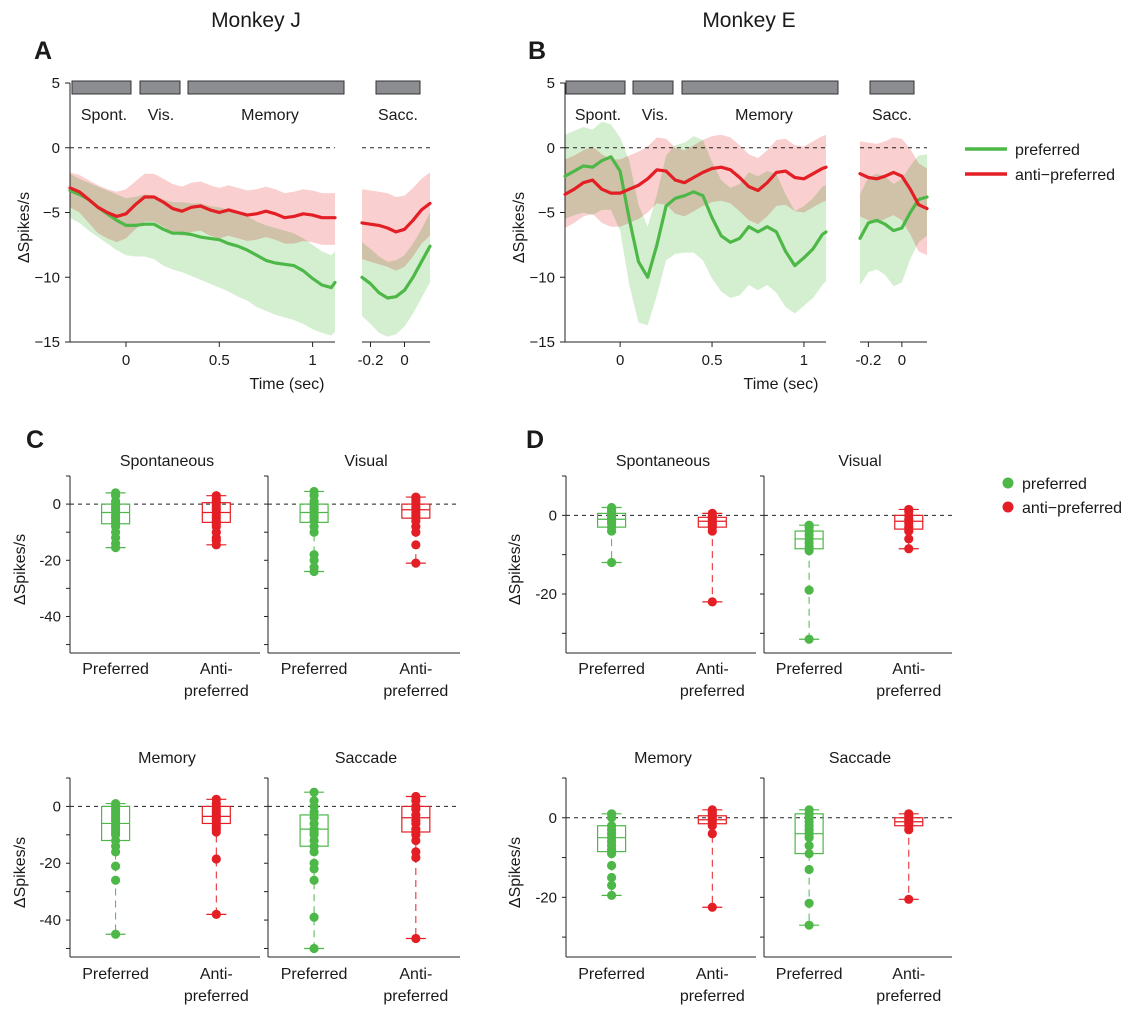 This screenshot has height=1009, width=1136. What do you see at coordinates (398, 87) in the screenshot?
I see `epoch-bar-sacc` at bounding box center [398, 87].